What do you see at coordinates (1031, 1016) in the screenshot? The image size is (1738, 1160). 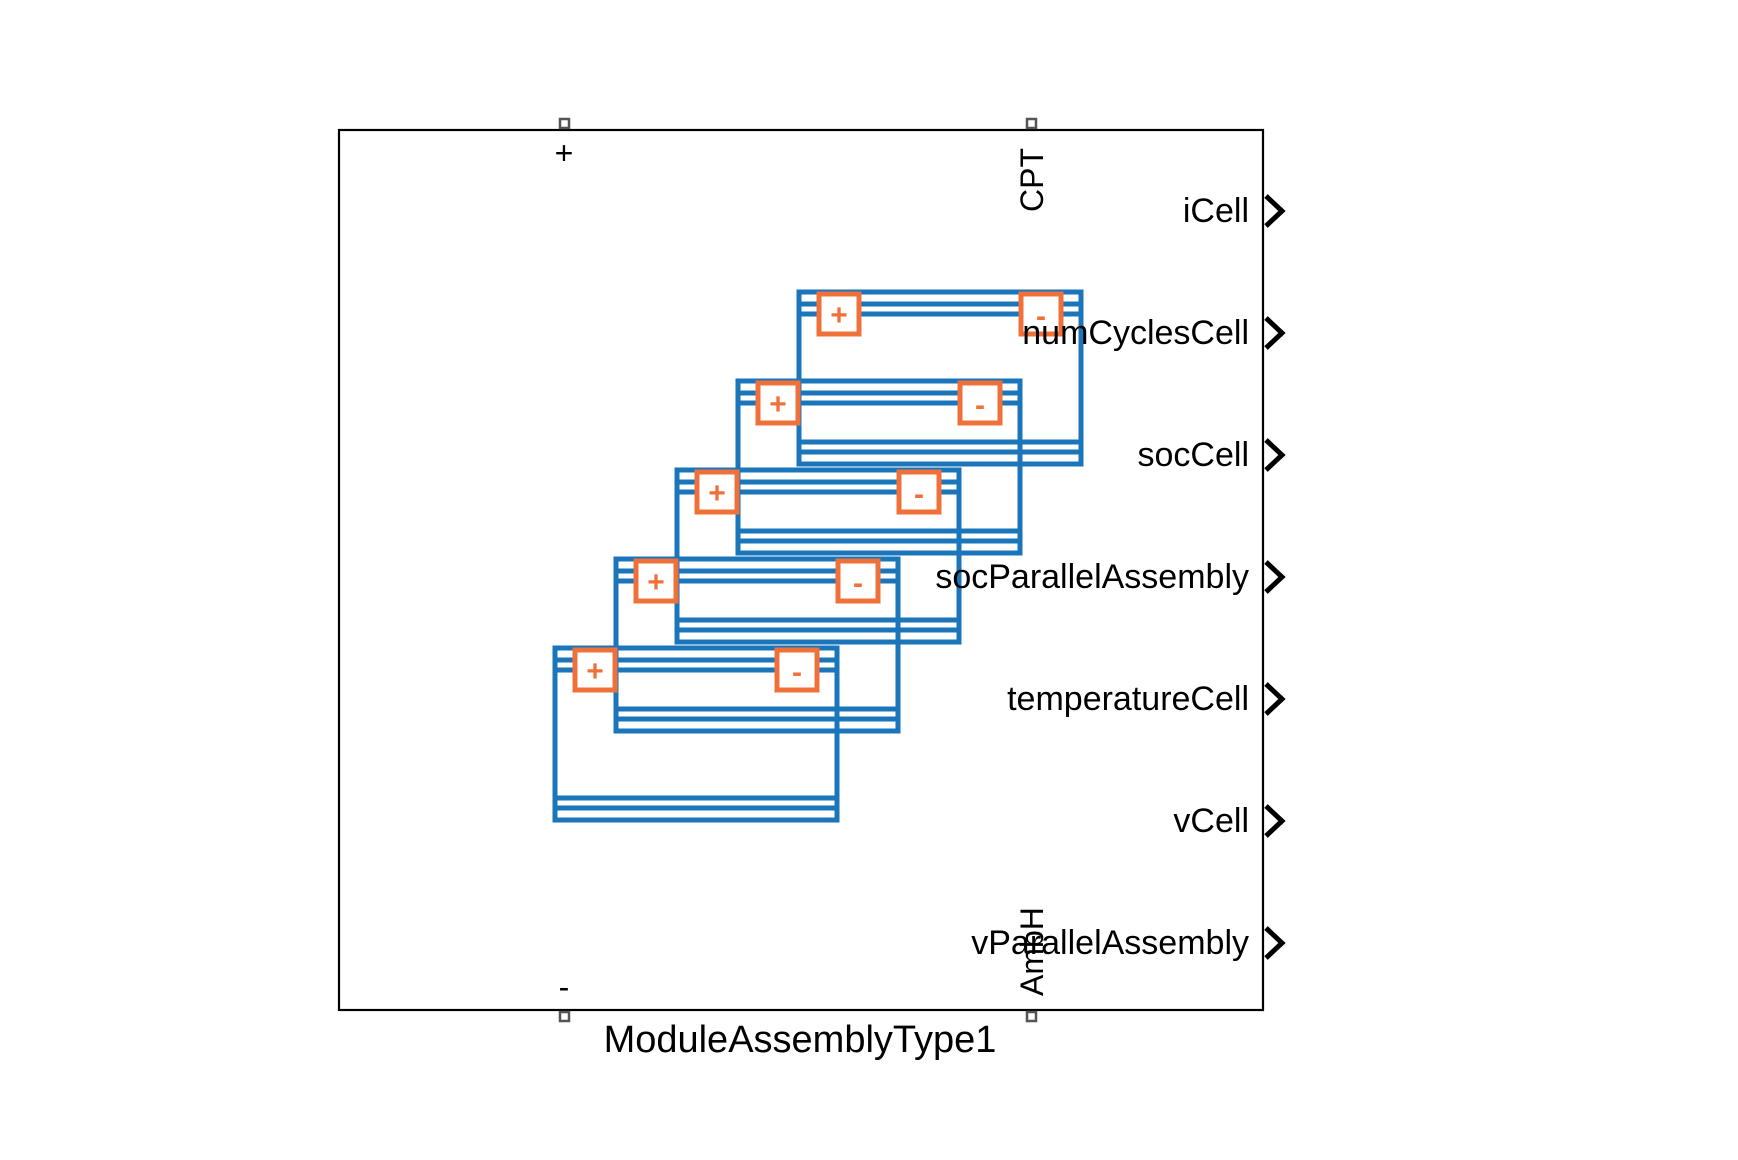 I see `ambient-port-connector` at bounding box center [1031, 1016].